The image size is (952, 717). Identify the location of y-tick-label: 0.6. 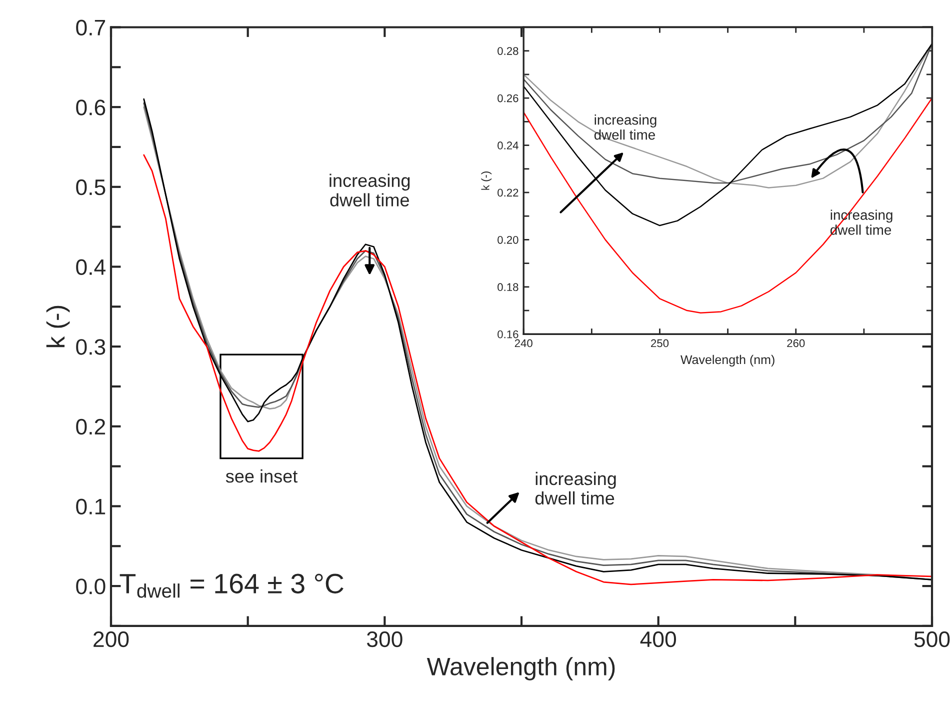
(91, 108).